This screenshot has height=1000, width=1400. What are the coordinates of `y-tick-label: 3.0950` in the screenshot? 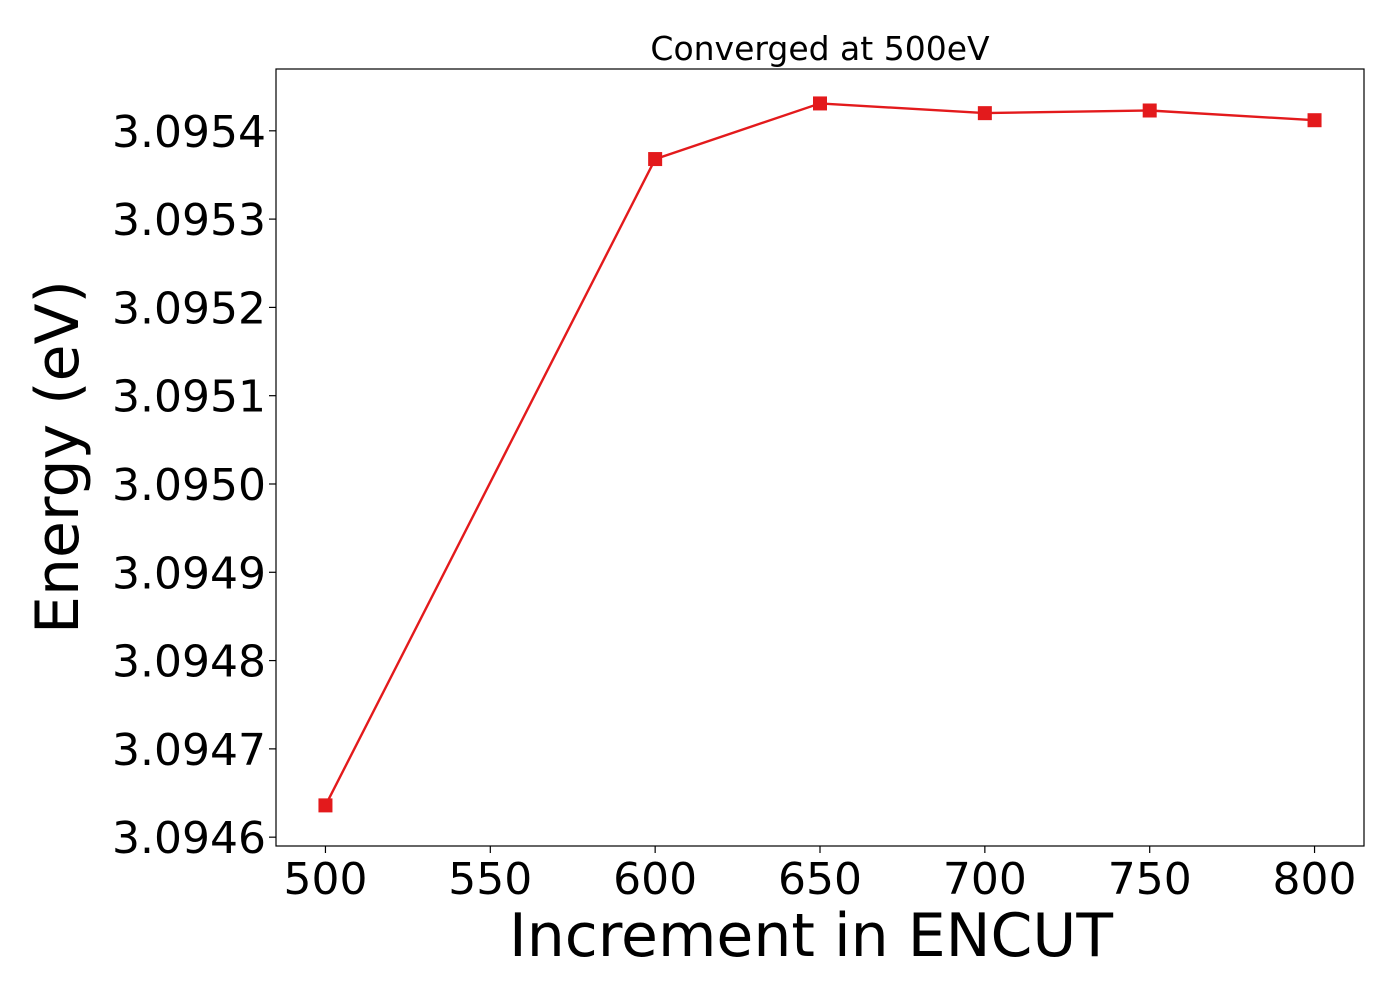 It's located at (189, 485).